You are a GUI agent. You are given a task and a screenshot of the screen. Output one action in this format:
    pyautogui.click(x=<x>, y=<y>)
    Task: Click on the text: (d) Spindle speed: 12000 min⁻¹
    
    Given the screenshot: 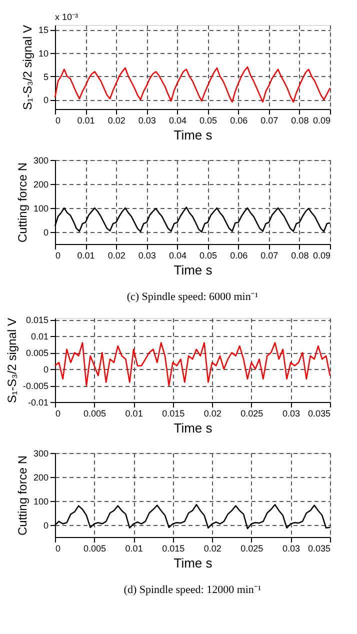 What is the action you would take?
    pyautogui.click(x=193, y=590)
    